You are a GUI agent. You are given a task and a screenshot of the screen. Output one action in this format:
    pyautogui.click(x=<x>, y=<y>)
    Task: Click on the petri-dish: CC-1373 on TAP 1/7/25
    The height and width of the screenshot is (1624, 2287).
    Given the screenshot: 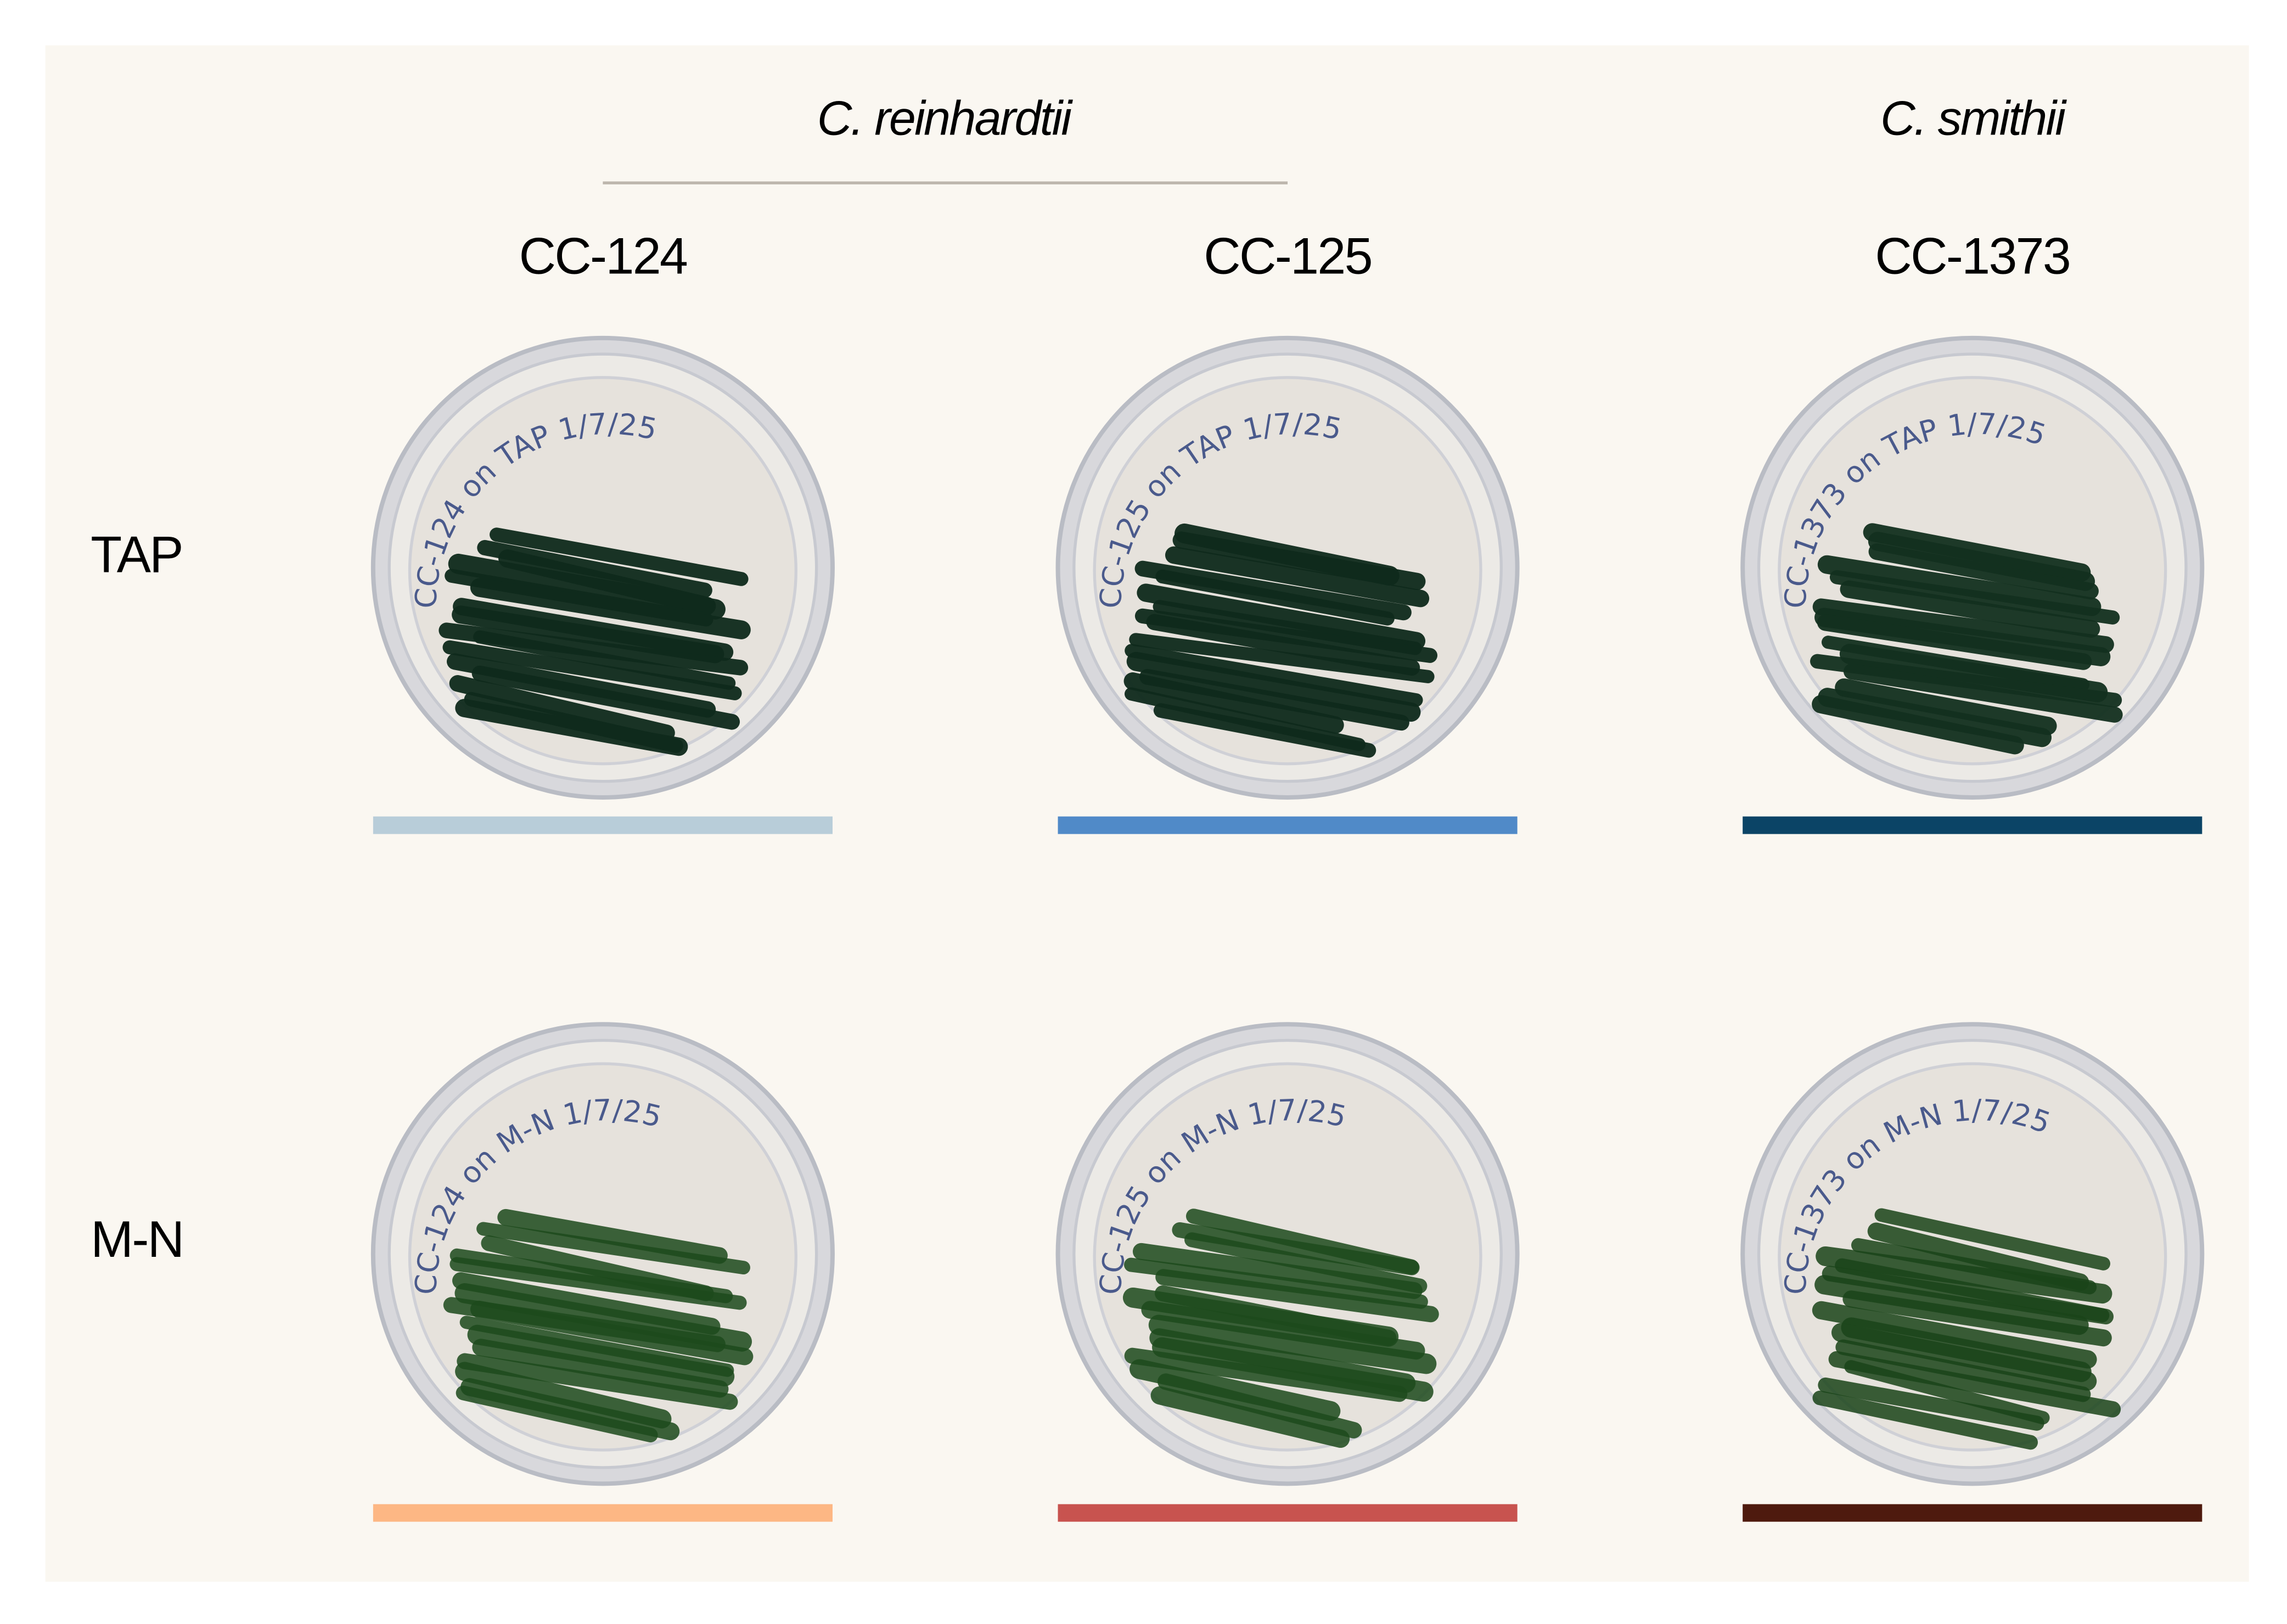 What is the action you would take?
    pyautogui.click(x=1972, y=568)
    